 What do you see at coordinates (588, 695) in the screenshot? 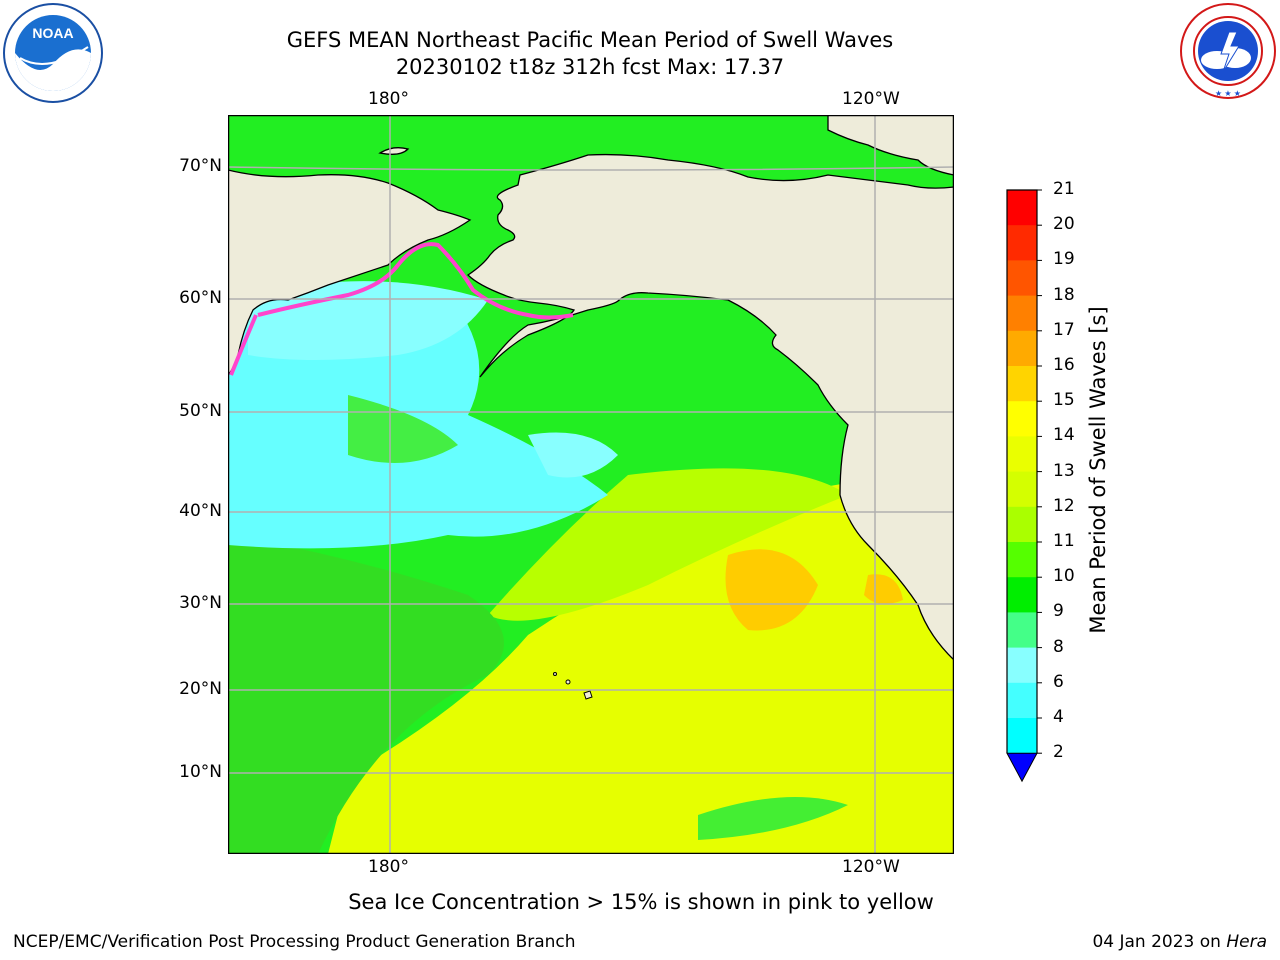
I see `land-hawaii` at bounding box center [588, 695].